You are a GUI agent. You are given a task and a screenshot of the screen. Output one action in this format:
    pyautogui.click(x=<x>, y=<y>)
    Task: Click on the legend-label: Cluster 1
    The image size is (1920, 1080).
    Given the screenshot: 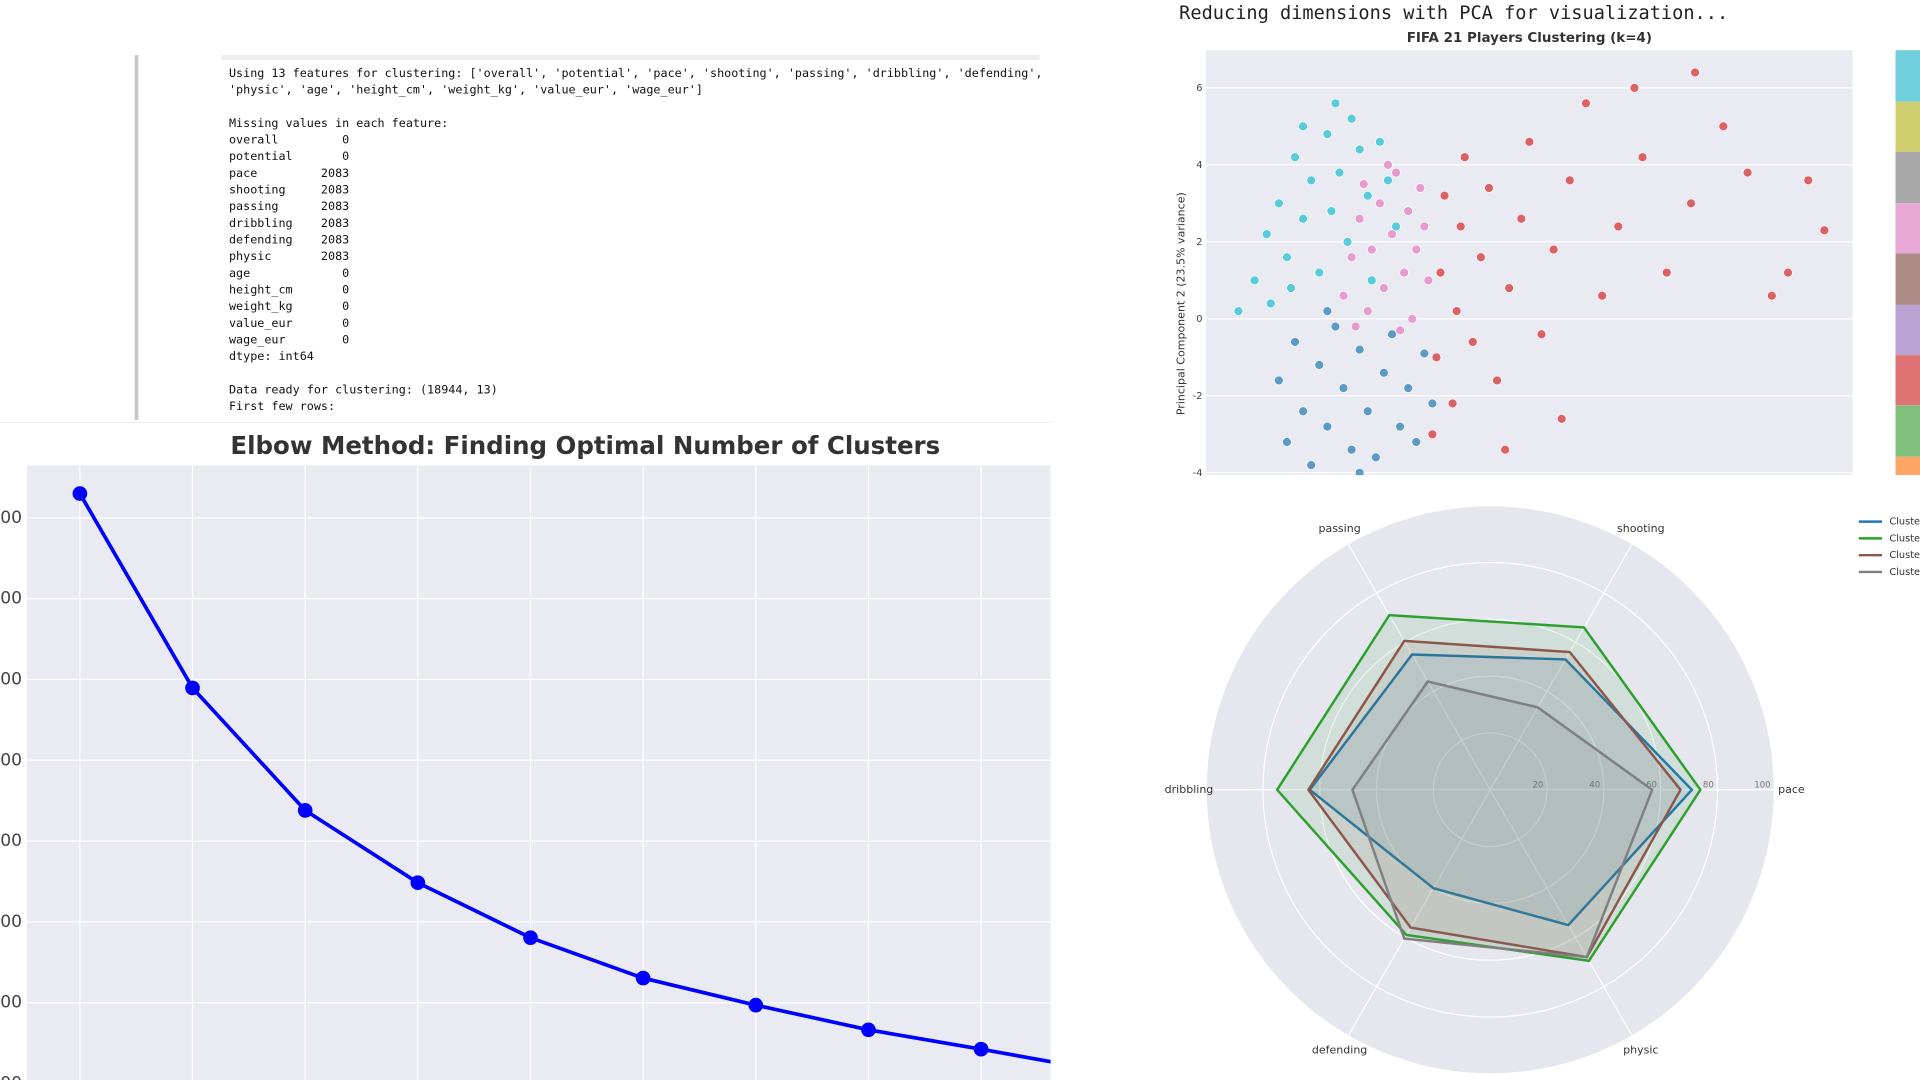 What is the action you would take?
    pyautogui.click(x=1904, y=538)
    